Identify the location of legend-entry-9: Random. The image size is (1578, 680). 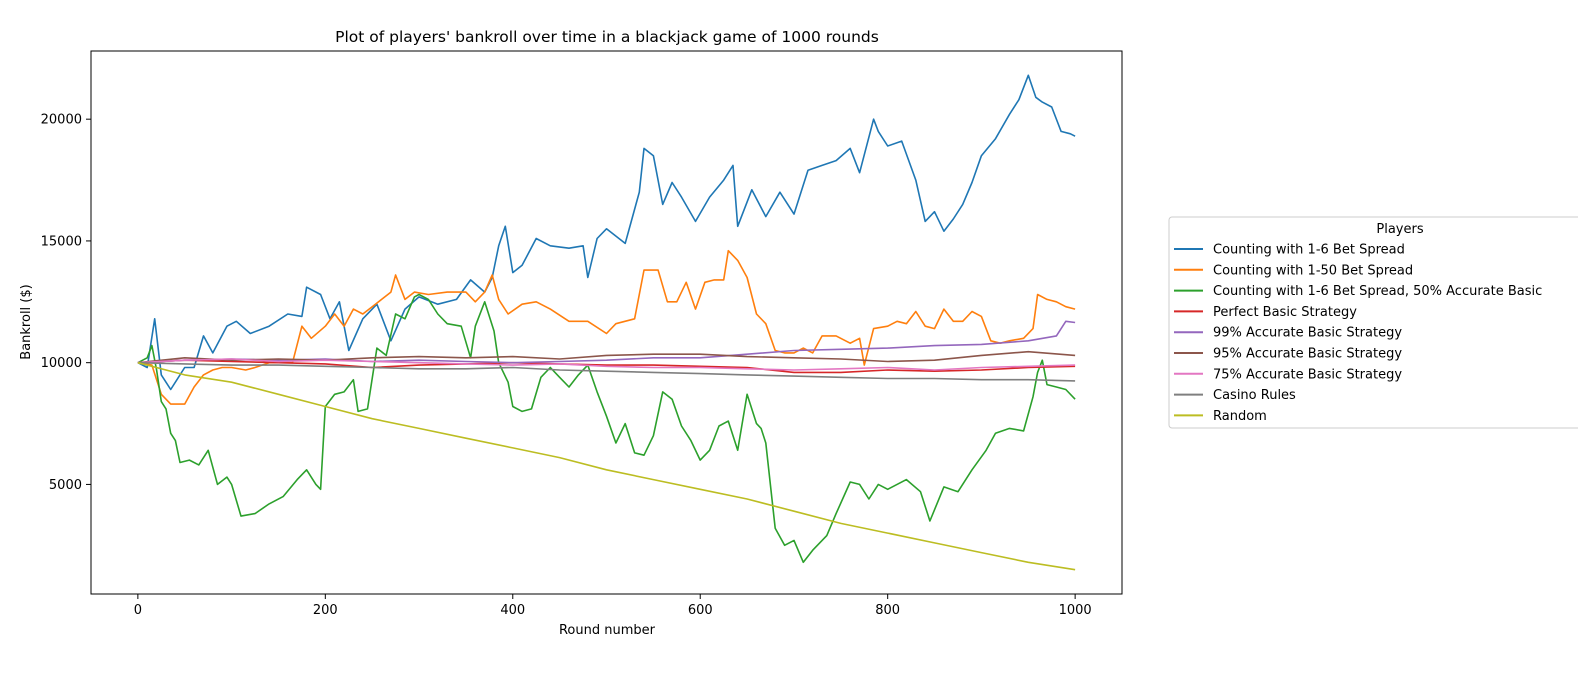
(1240, 416).